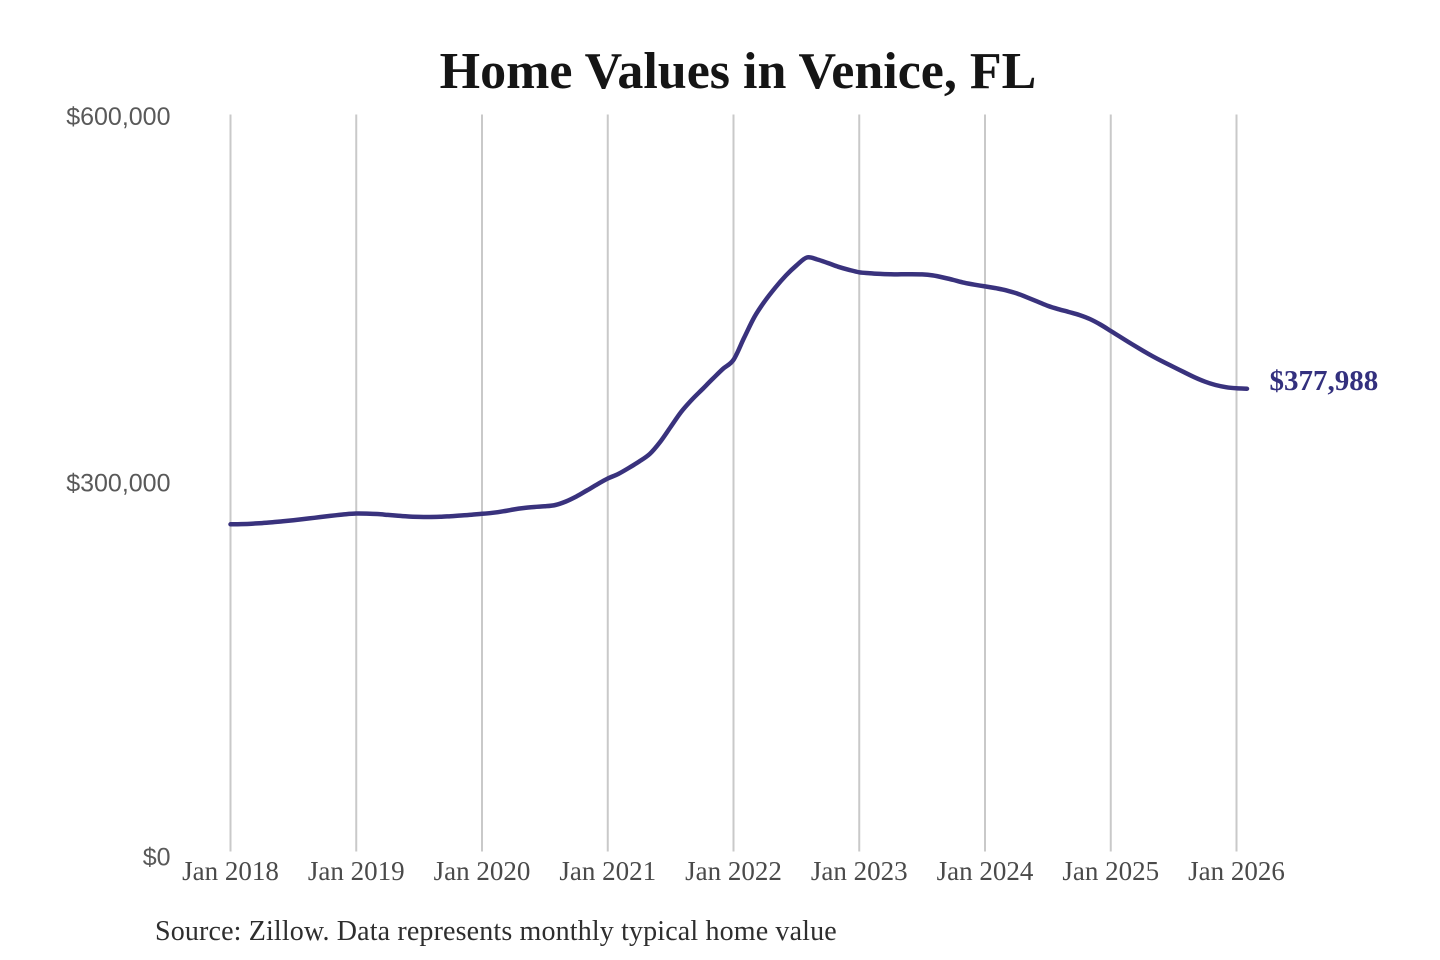 This screenshot has width=1440, height=960. Describe the element at coordinates (356, 871) in the screenshot. I see `svg-text: Jan 2019` at that location.